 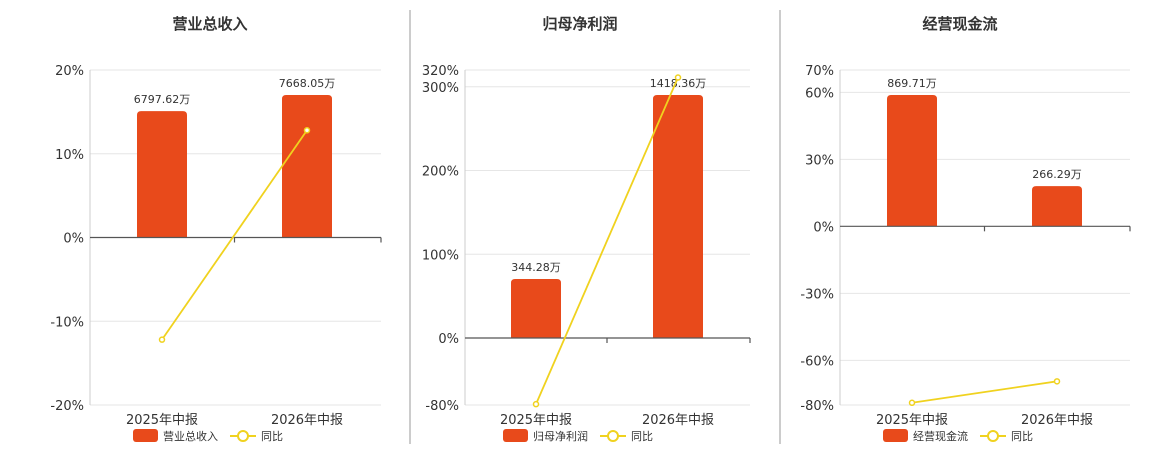 What do you see at coordinates (912, 83) in the screenshot?
I see `bar-data-label: 869.71万` at bounding box center [912, 83].